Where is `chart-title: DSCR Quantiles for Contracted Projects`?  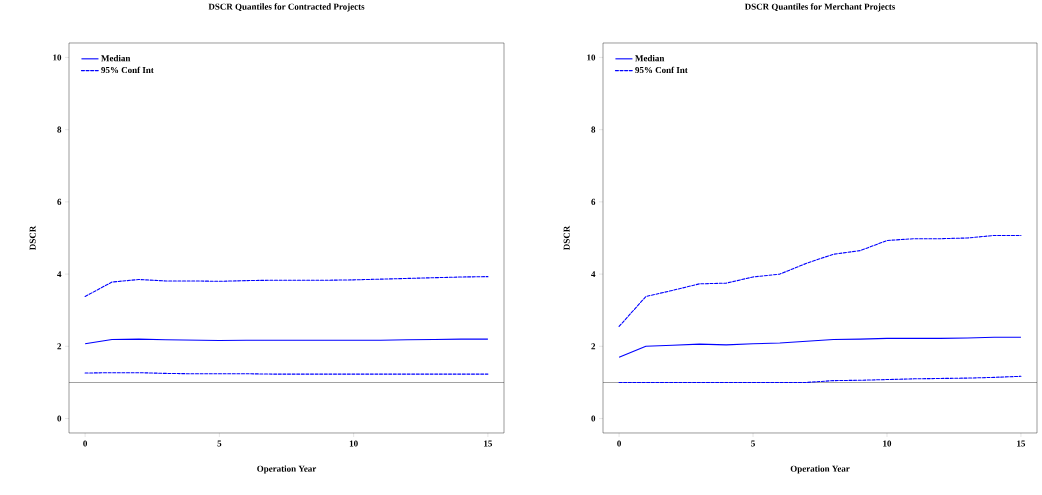
chart-title: DSCR Quantiles for Contracted Projects is located at coordinates (286, 7).